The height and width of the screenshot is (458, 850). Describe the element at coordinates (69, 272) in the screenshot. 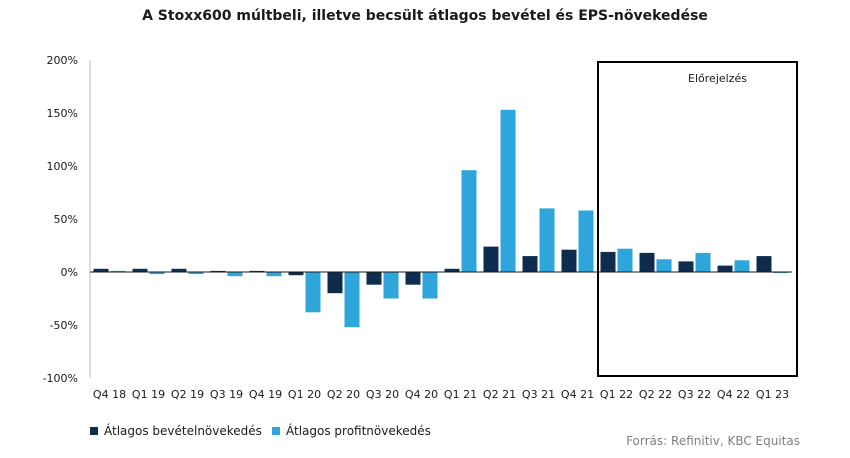

I see `y-tick-label: 0%` at that location.